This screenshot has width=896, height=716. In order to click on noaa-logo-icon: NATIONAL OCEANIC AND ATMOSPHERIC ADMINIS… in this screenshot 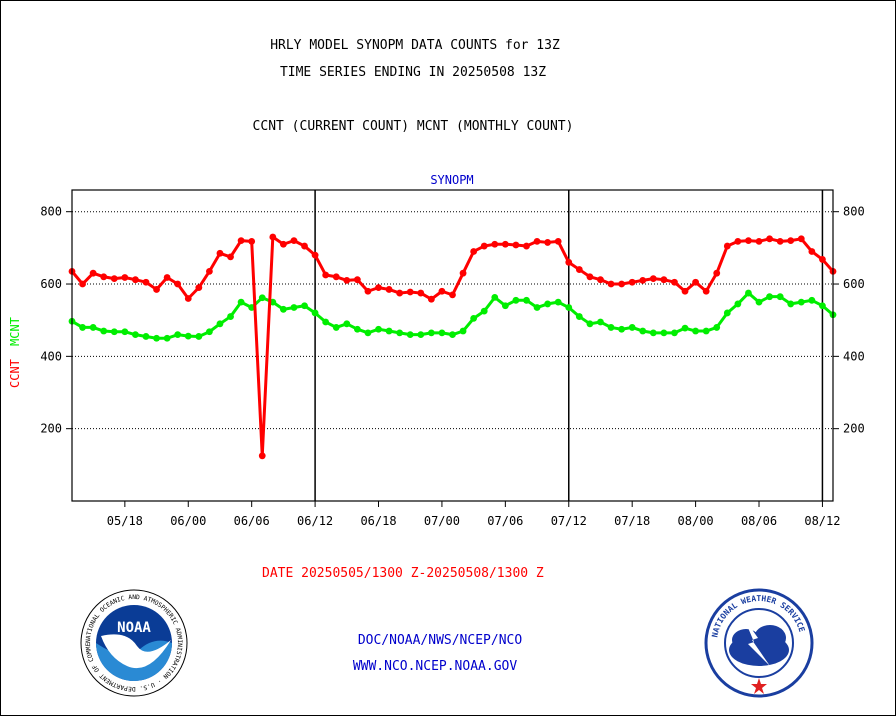, I will do `click(133, 642)`.